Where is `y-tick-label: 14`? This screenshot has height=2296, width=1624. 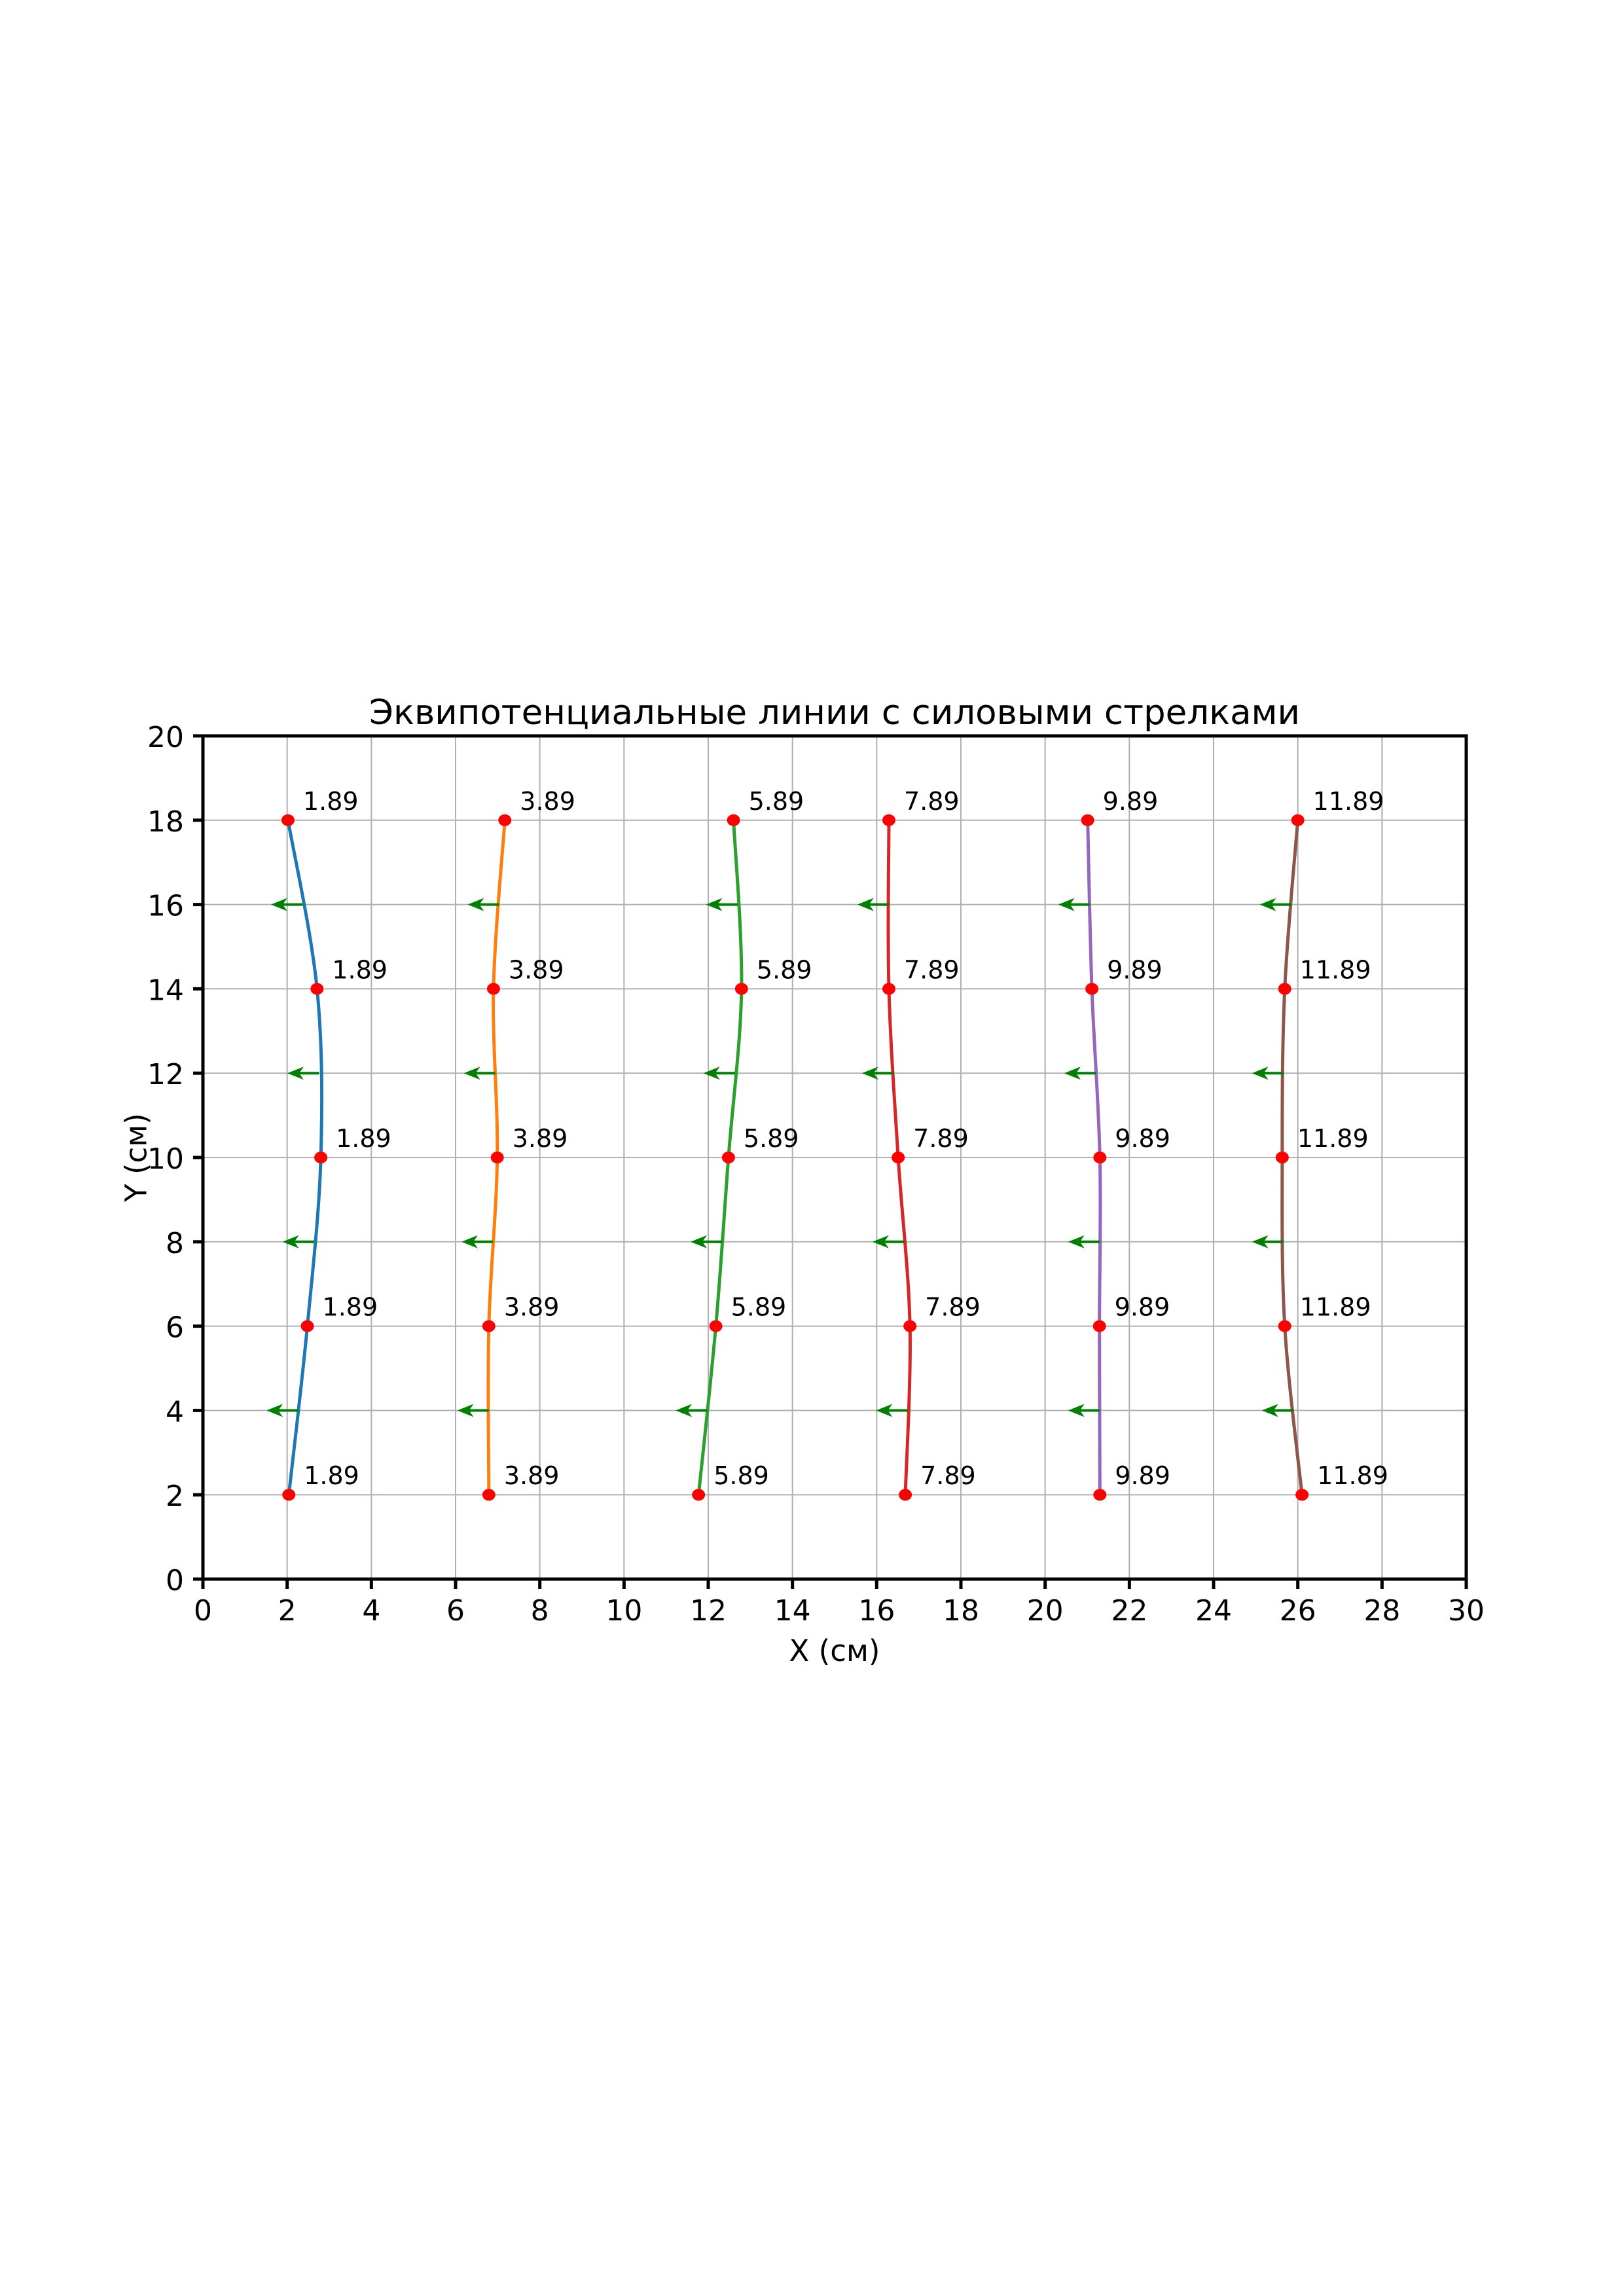
y-tick-label: 14 is located at coordinates (165, 990).